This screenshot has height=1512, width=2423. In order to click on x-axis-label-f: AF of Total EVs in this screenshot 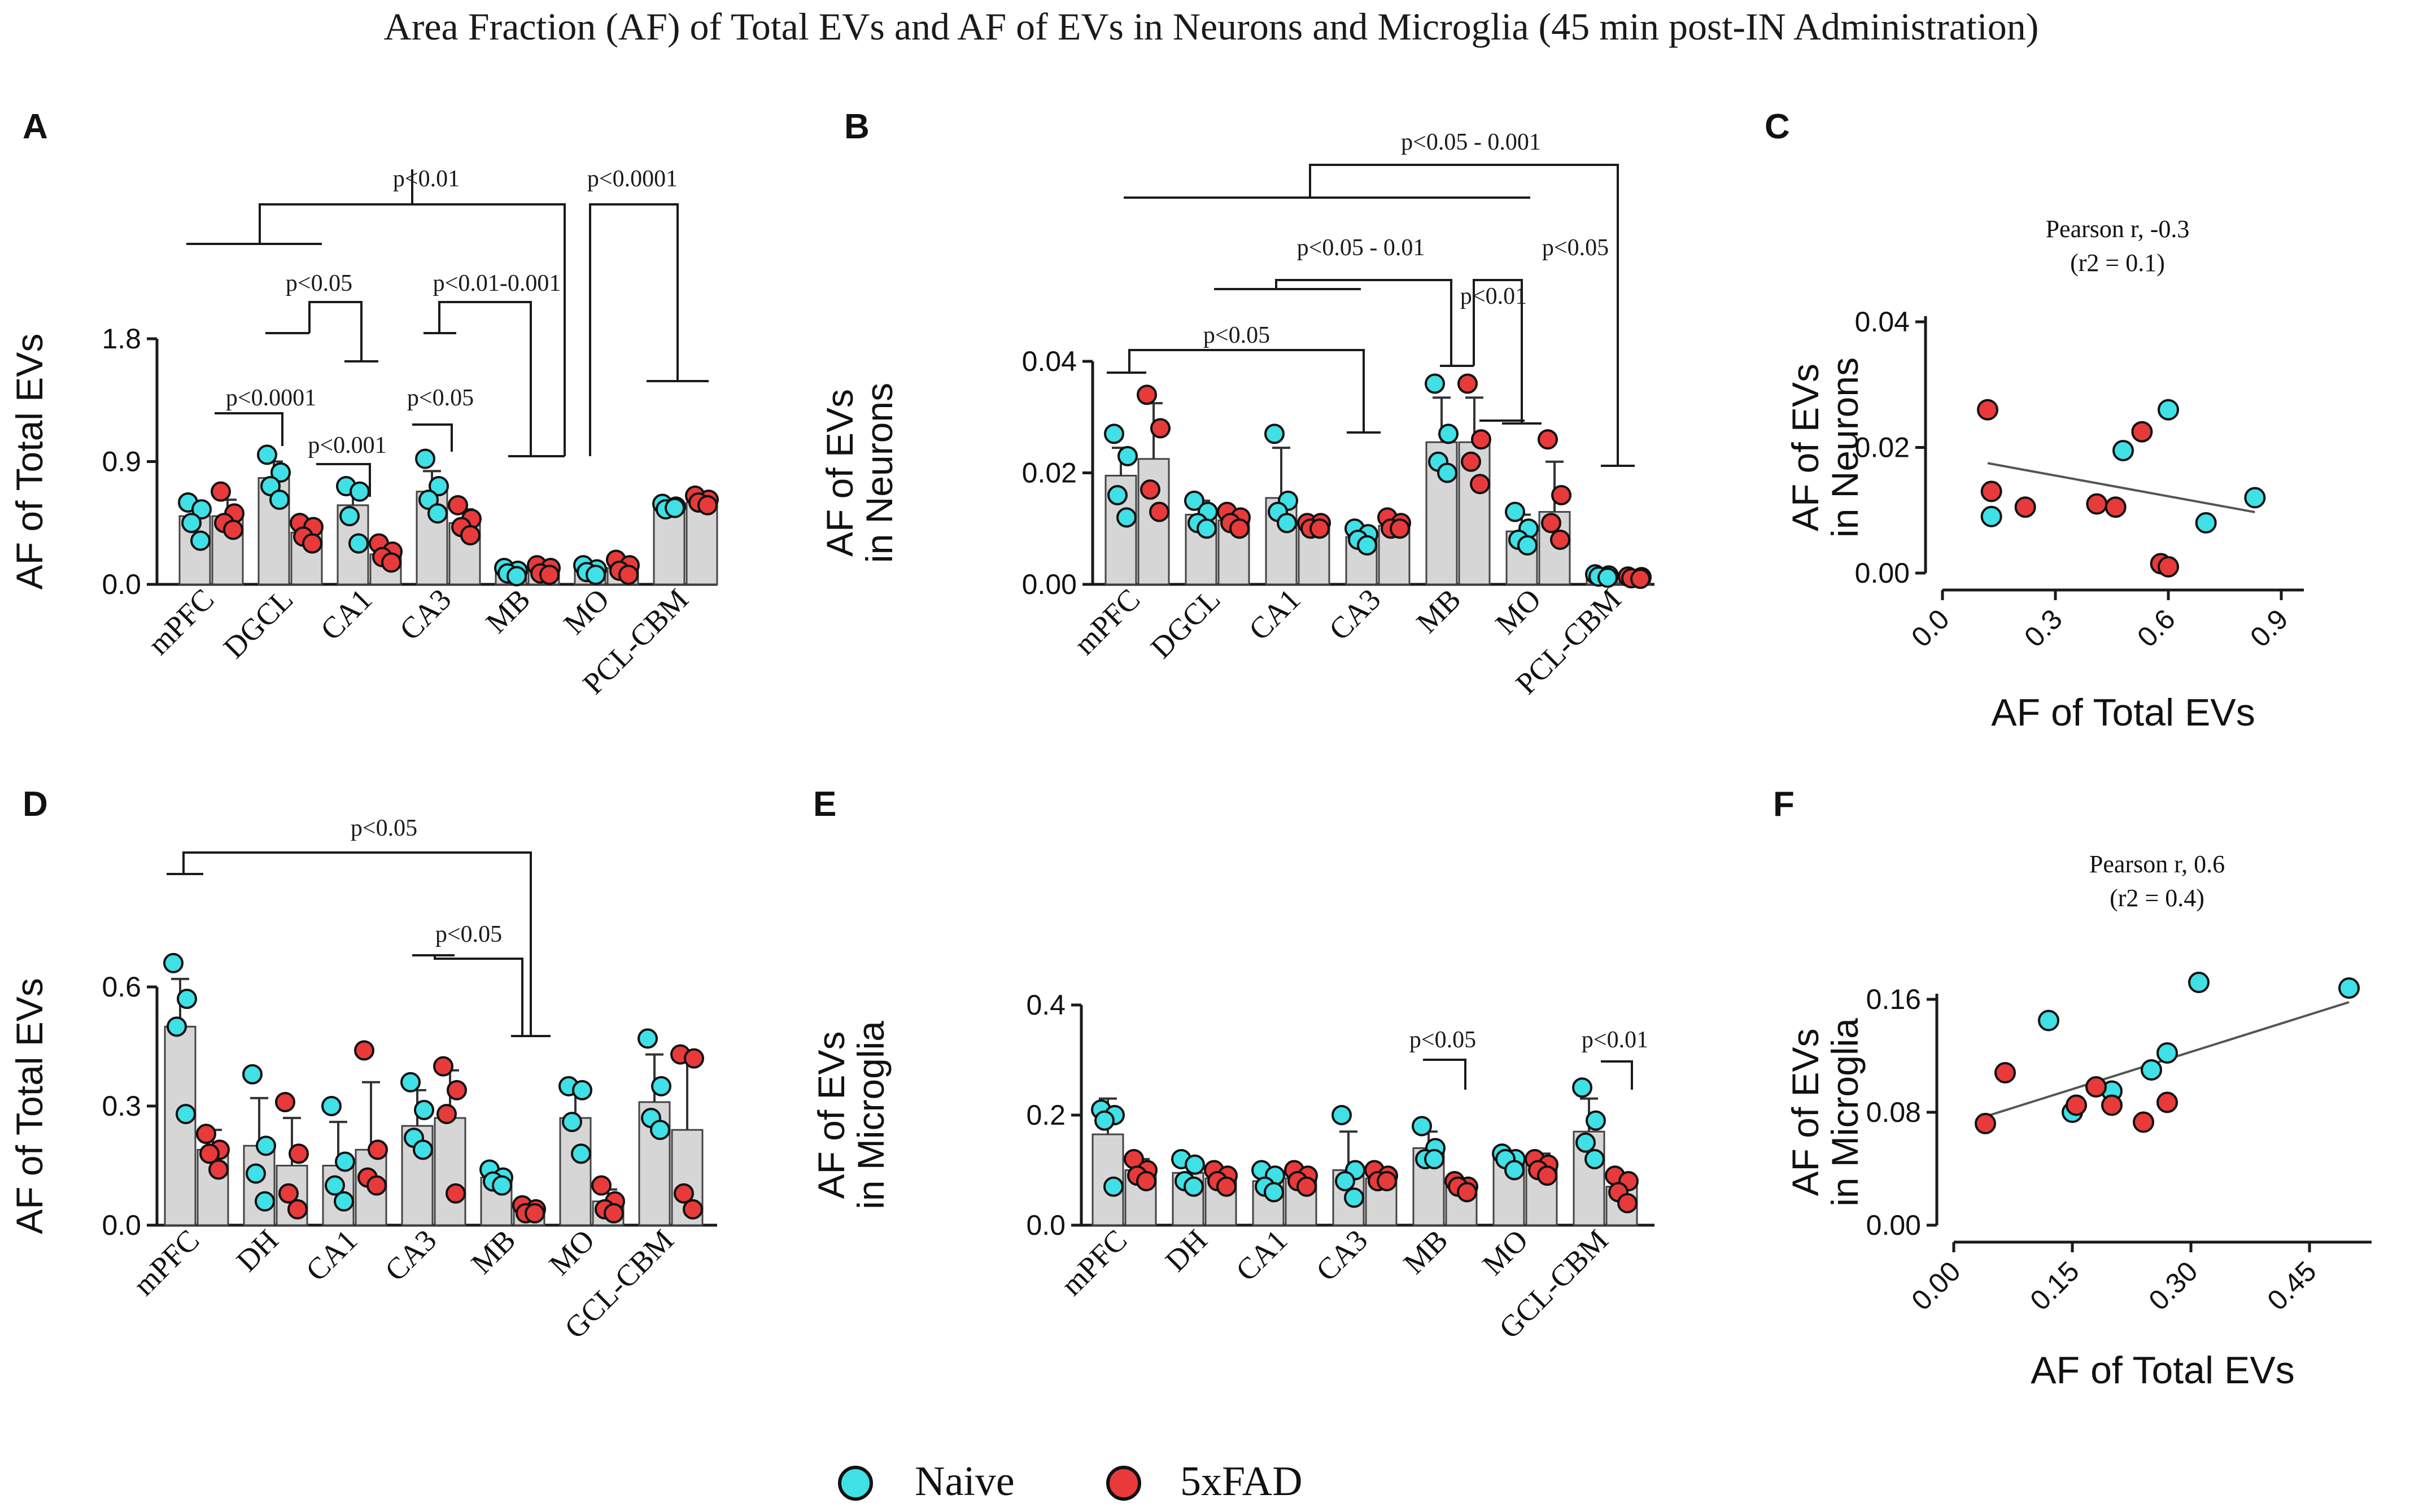, I will do `click(2162, 1370)`.